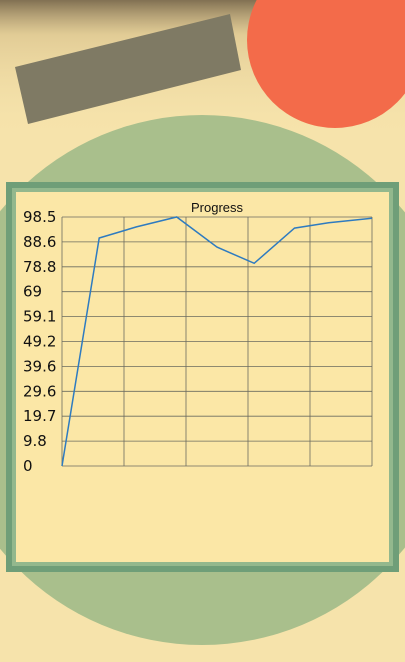 Image resolution: width=405 pixels, height=662 pixels. What do you see at coordinates (39, 242) in the screenshot?
I see `y-tick-label: 88.6` at bounding box center [39, 242].